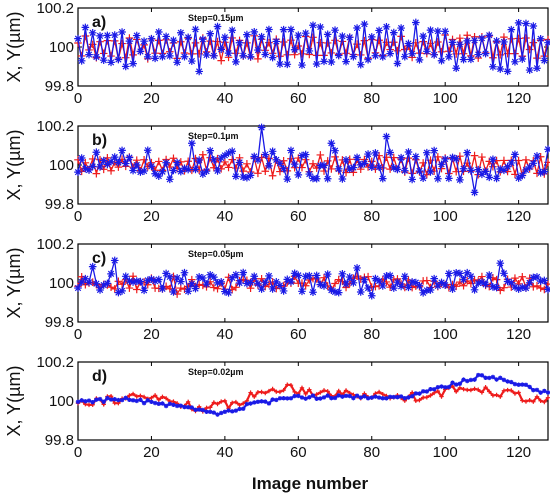  What do you see at coordinates (61, 401) in the screenshot?
I see `y-tick-label: 100` at bounding box center [61, 401].